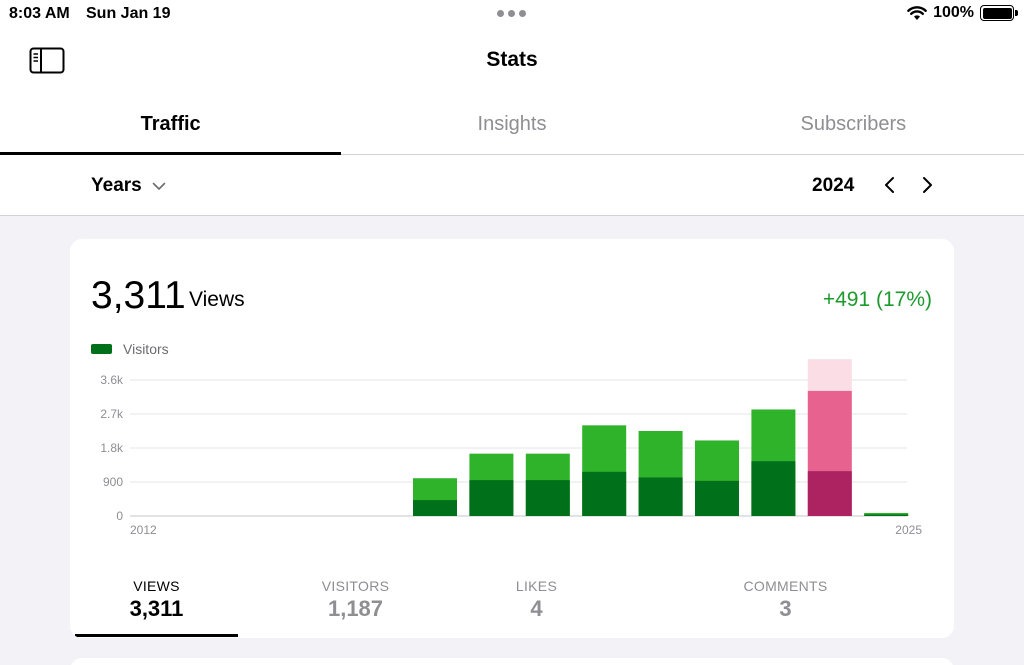  What do you see at coordinates (112, 414) in the screenshot?
I see `y-tick-label: 2.7k` at bounding box center [112, 414].